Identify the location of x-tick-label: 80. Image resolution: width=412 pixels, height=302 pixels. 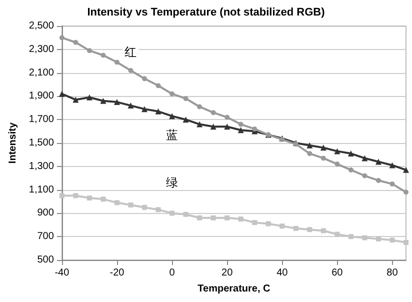
(392, 273).